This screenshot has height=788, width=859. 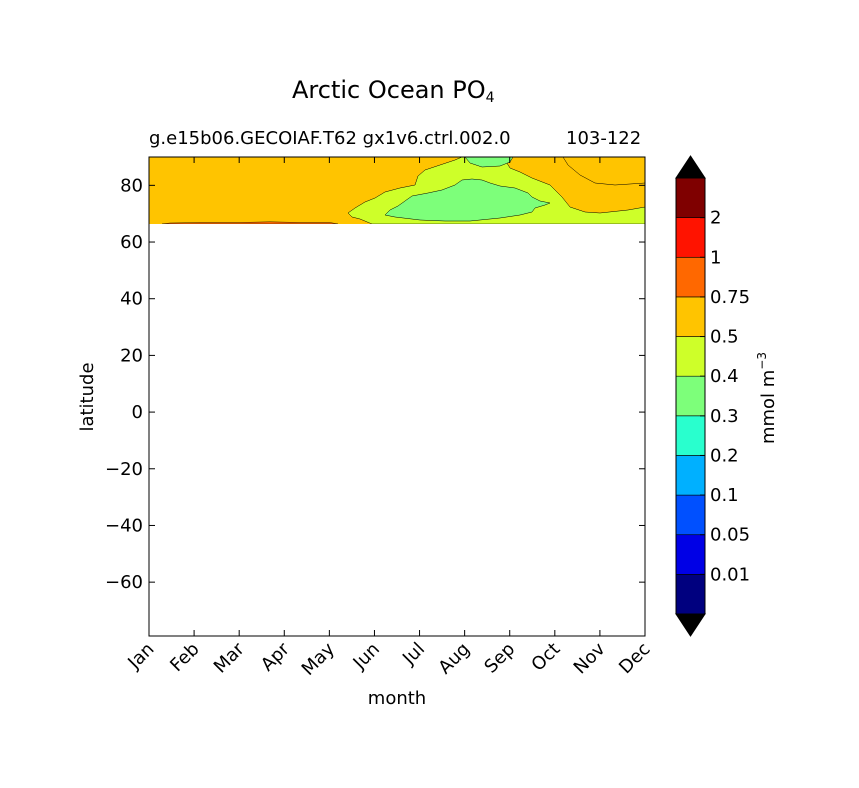 I want to click on x-tick-label: Oct, so click(x=545, y=657).